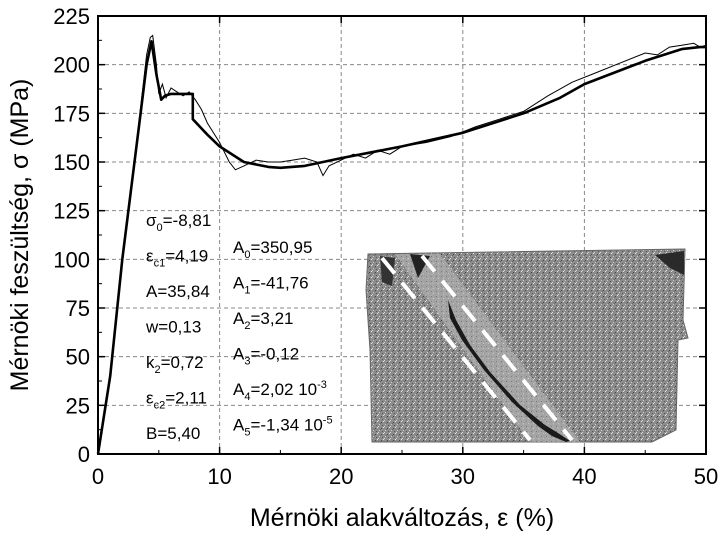 The width and height of the screenshot is (723, 536). What do you see at coordinates (20, 235) in the screenshot?
I see `y-axis-label: Mérnöki feszültség, σ (MPa)` at bounding box center [20, 235].